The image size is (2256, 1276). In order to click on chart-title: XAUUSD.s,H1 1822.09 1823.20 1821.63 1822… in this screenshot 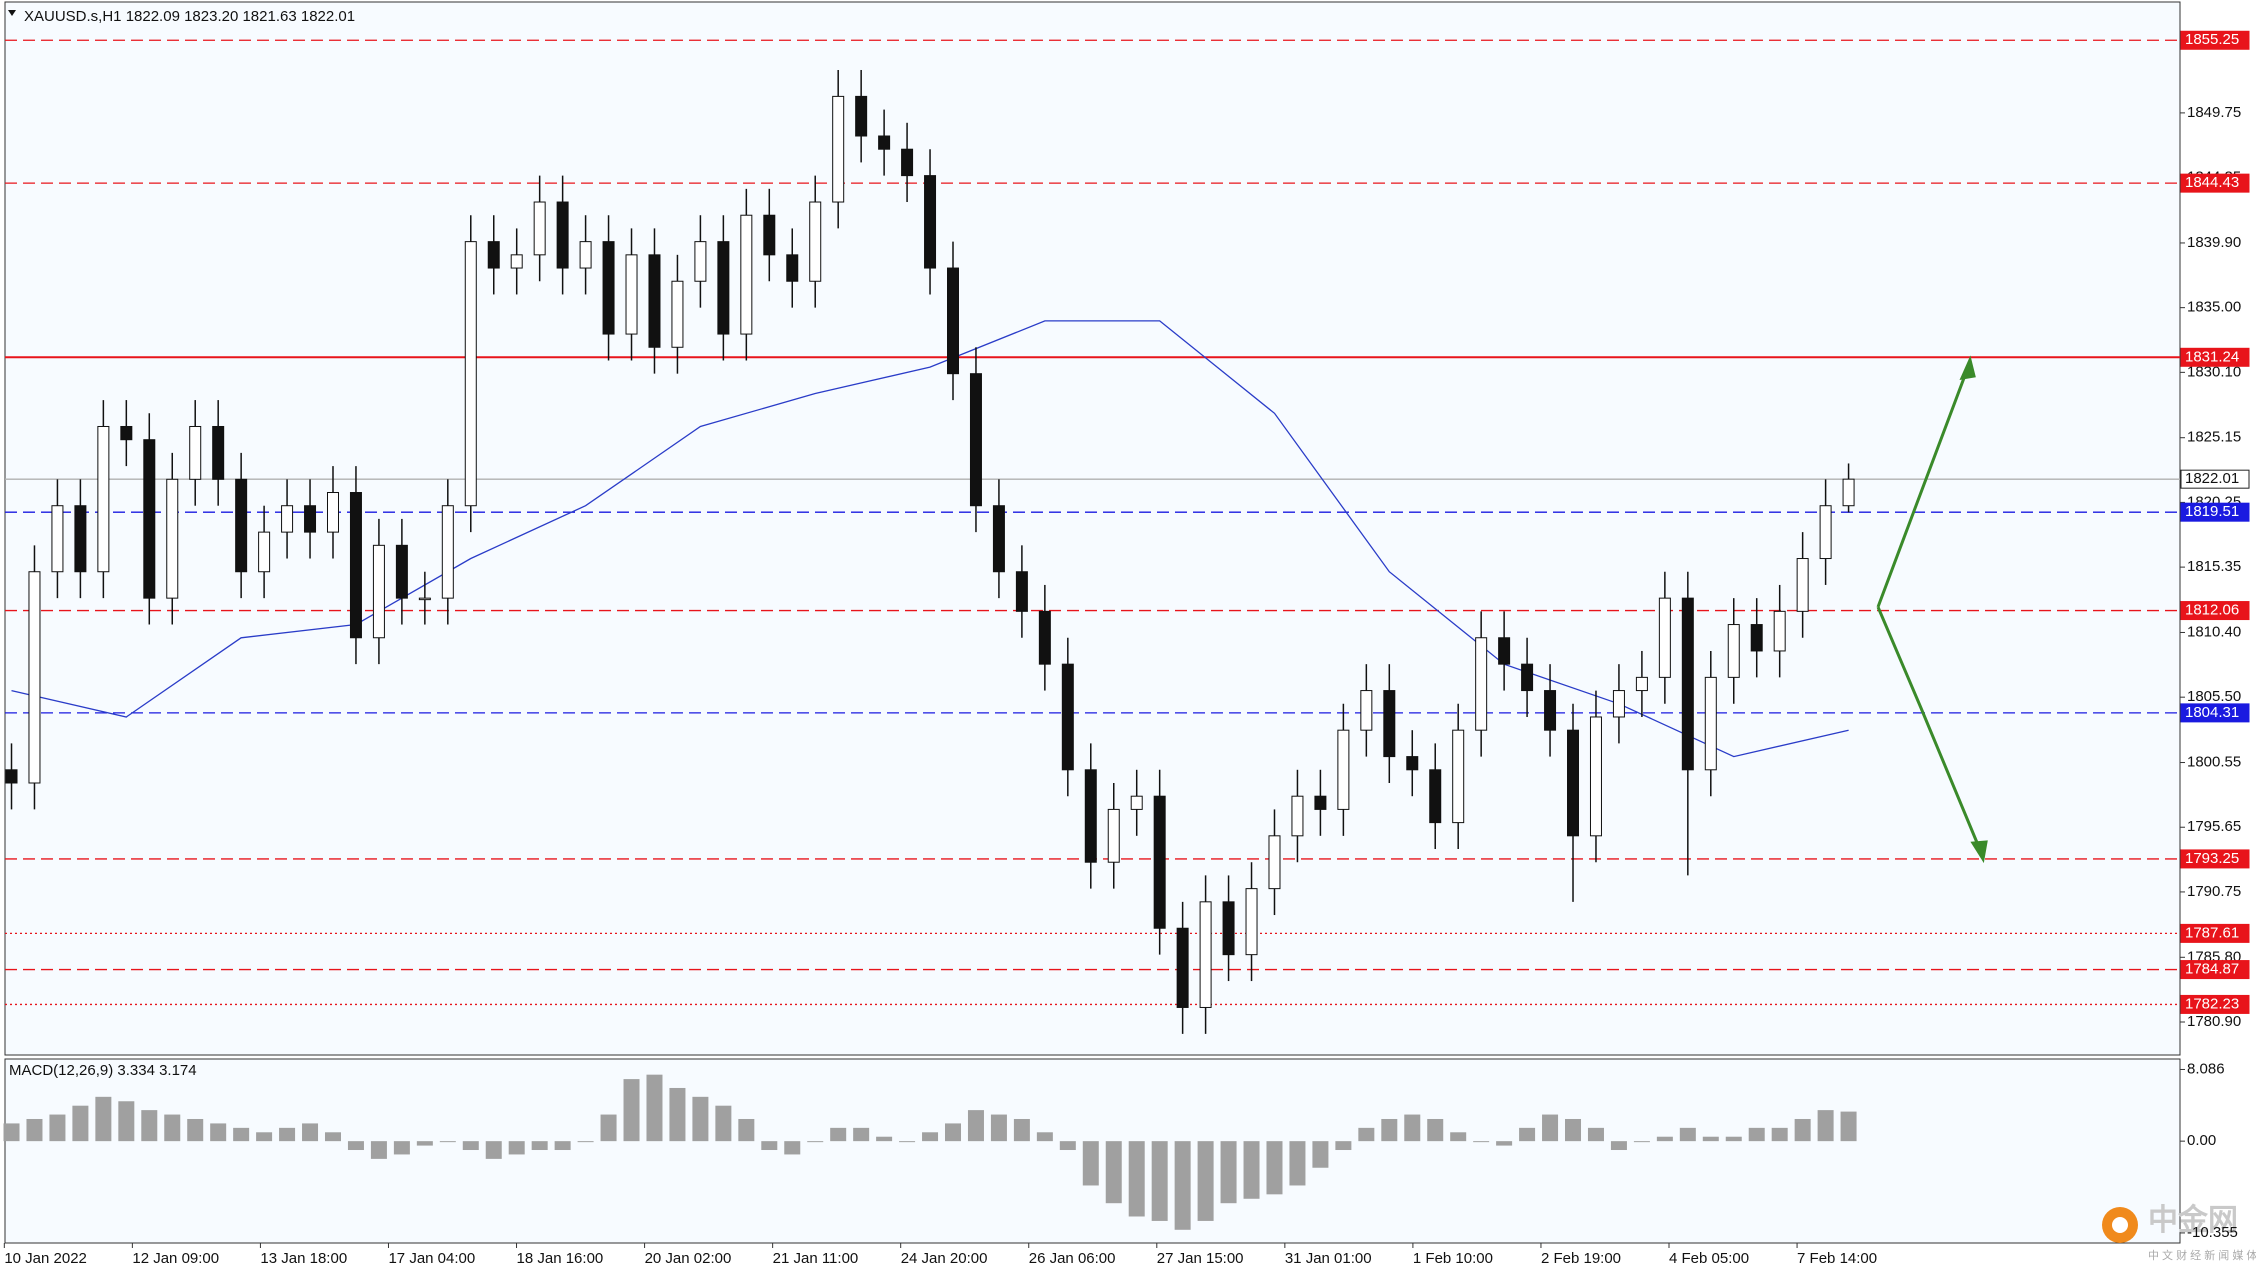, I will do `click(189, 16)`.